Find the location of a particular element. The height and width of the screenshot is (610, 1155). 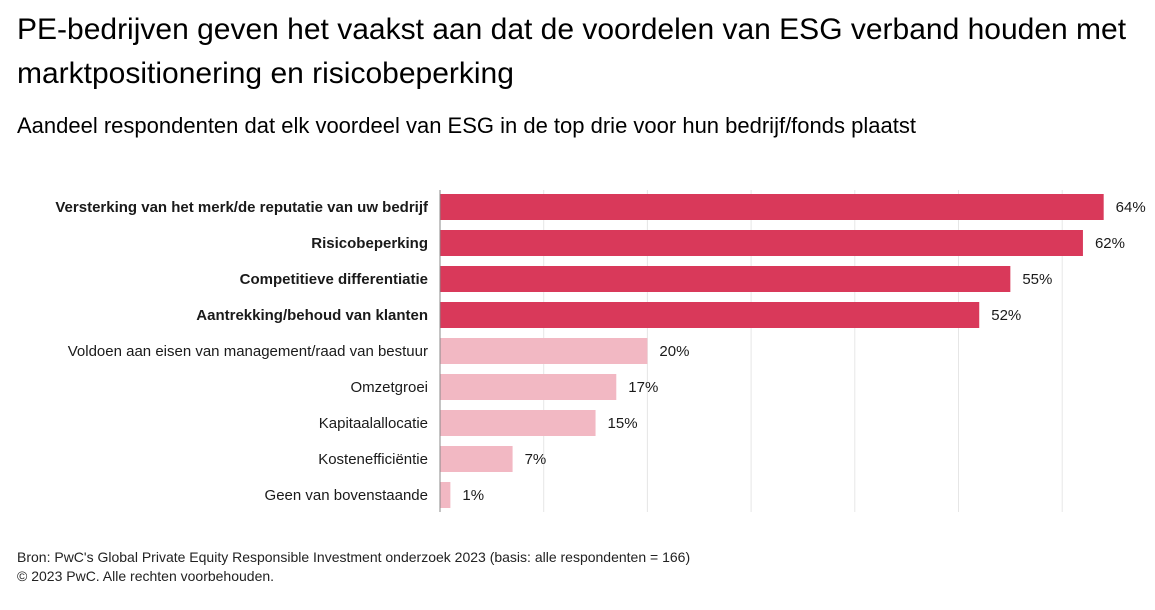

copyright-note: © 2023 PwC. Alle rechten voorbehouden. is located at coordinates (146, 576).